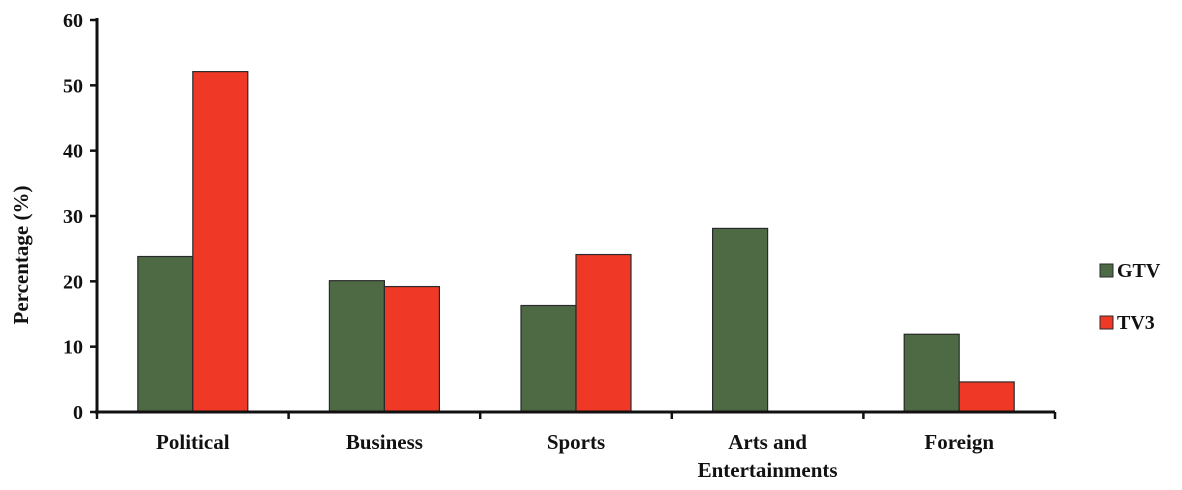 This screenshot has height=490, width=1182. I want to click on y-axis: 0 10 20 30 40 50 60, so click(81, 217).